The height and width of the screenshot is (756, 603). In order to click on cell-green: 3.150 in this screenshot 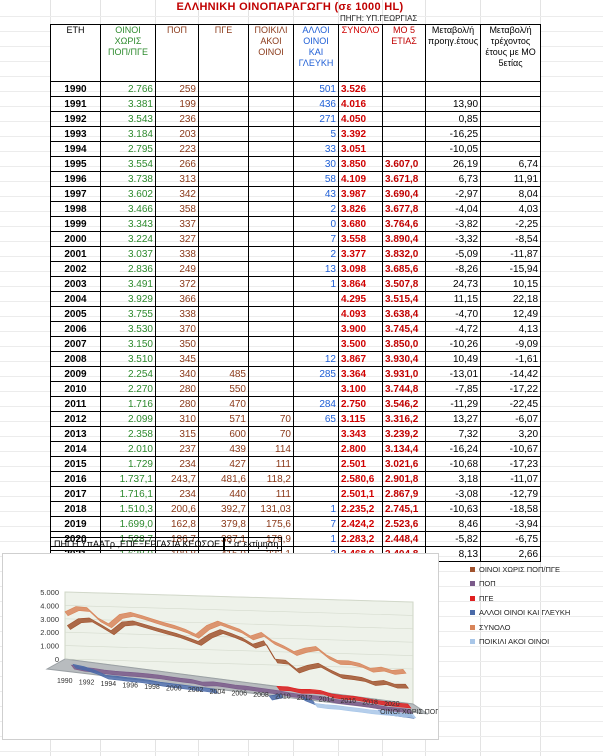, I will do `click(128, 344)`.